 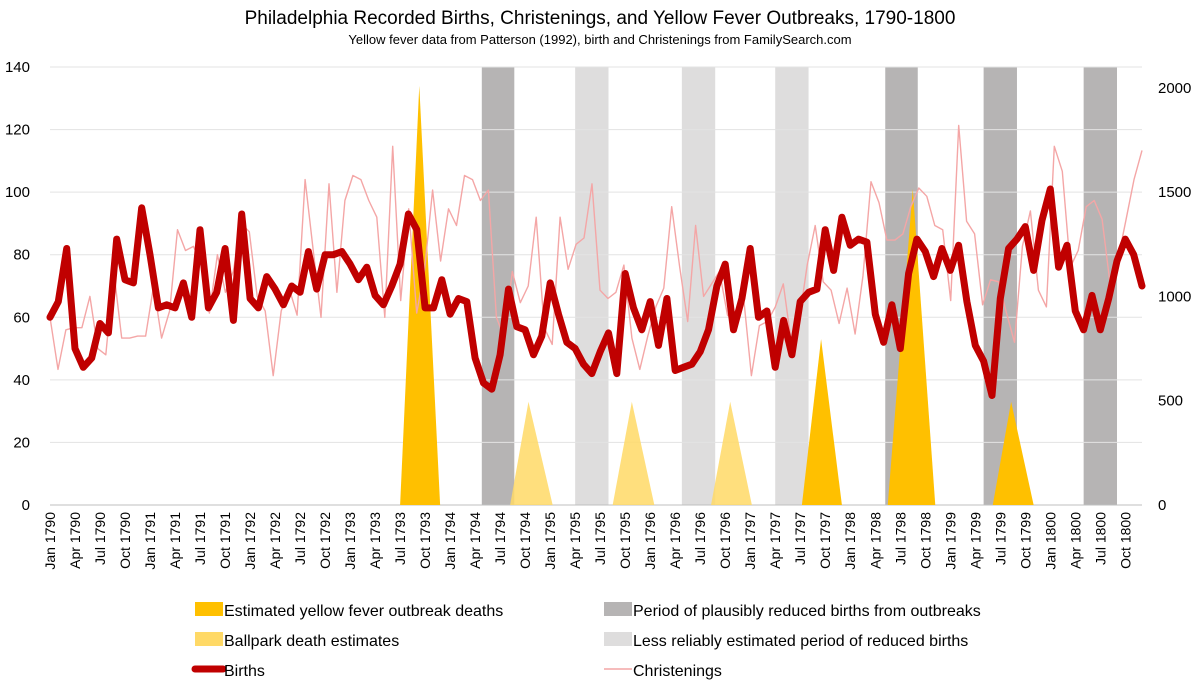 What do you see at coordinates (209, 639) in the screenshot?
I see `legend-swatch-ballpark` at bounding box center [209, 639].